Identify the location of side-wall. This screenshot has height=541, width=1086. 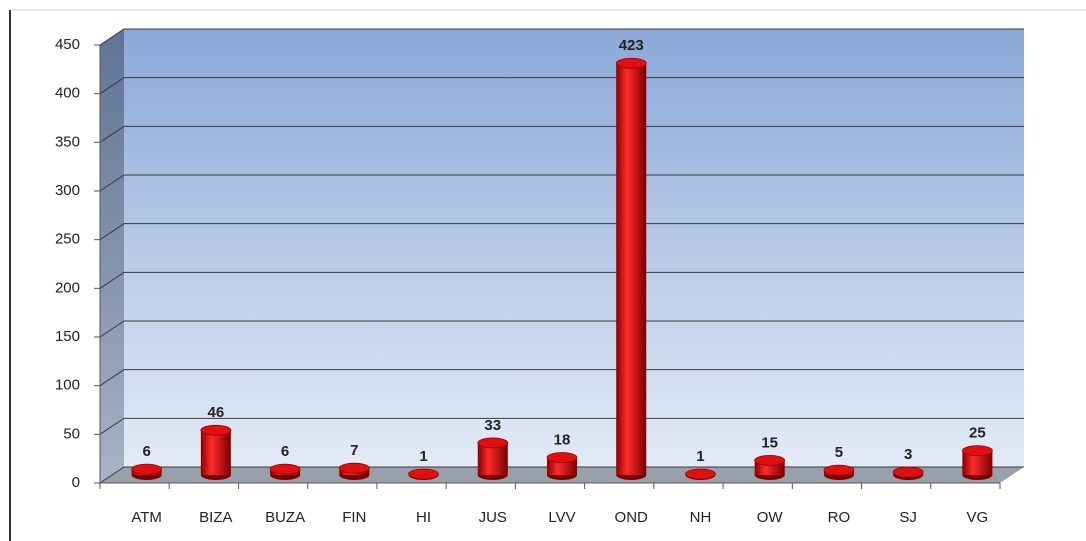
(112, 256).